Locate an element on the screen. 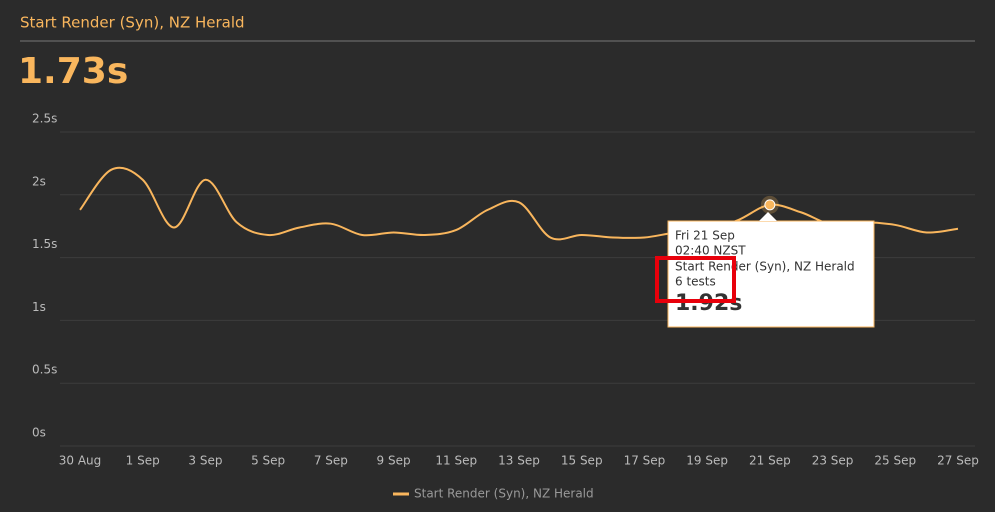 This screenshot has width=995, height=512. y-tick-label: 1.5s is located at coordinates (44, 244).